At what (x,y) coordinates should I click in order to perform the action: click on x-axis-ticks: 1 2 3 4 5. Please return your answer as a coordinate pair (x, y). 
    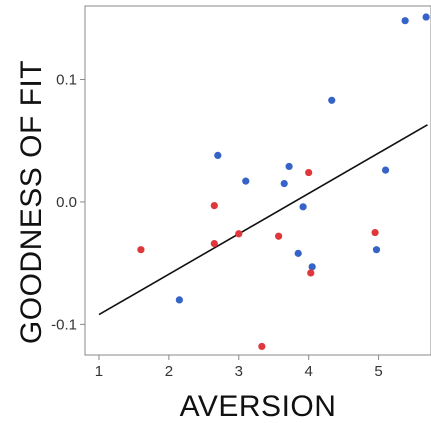
    Looking at the image, I should click on (239, 367).